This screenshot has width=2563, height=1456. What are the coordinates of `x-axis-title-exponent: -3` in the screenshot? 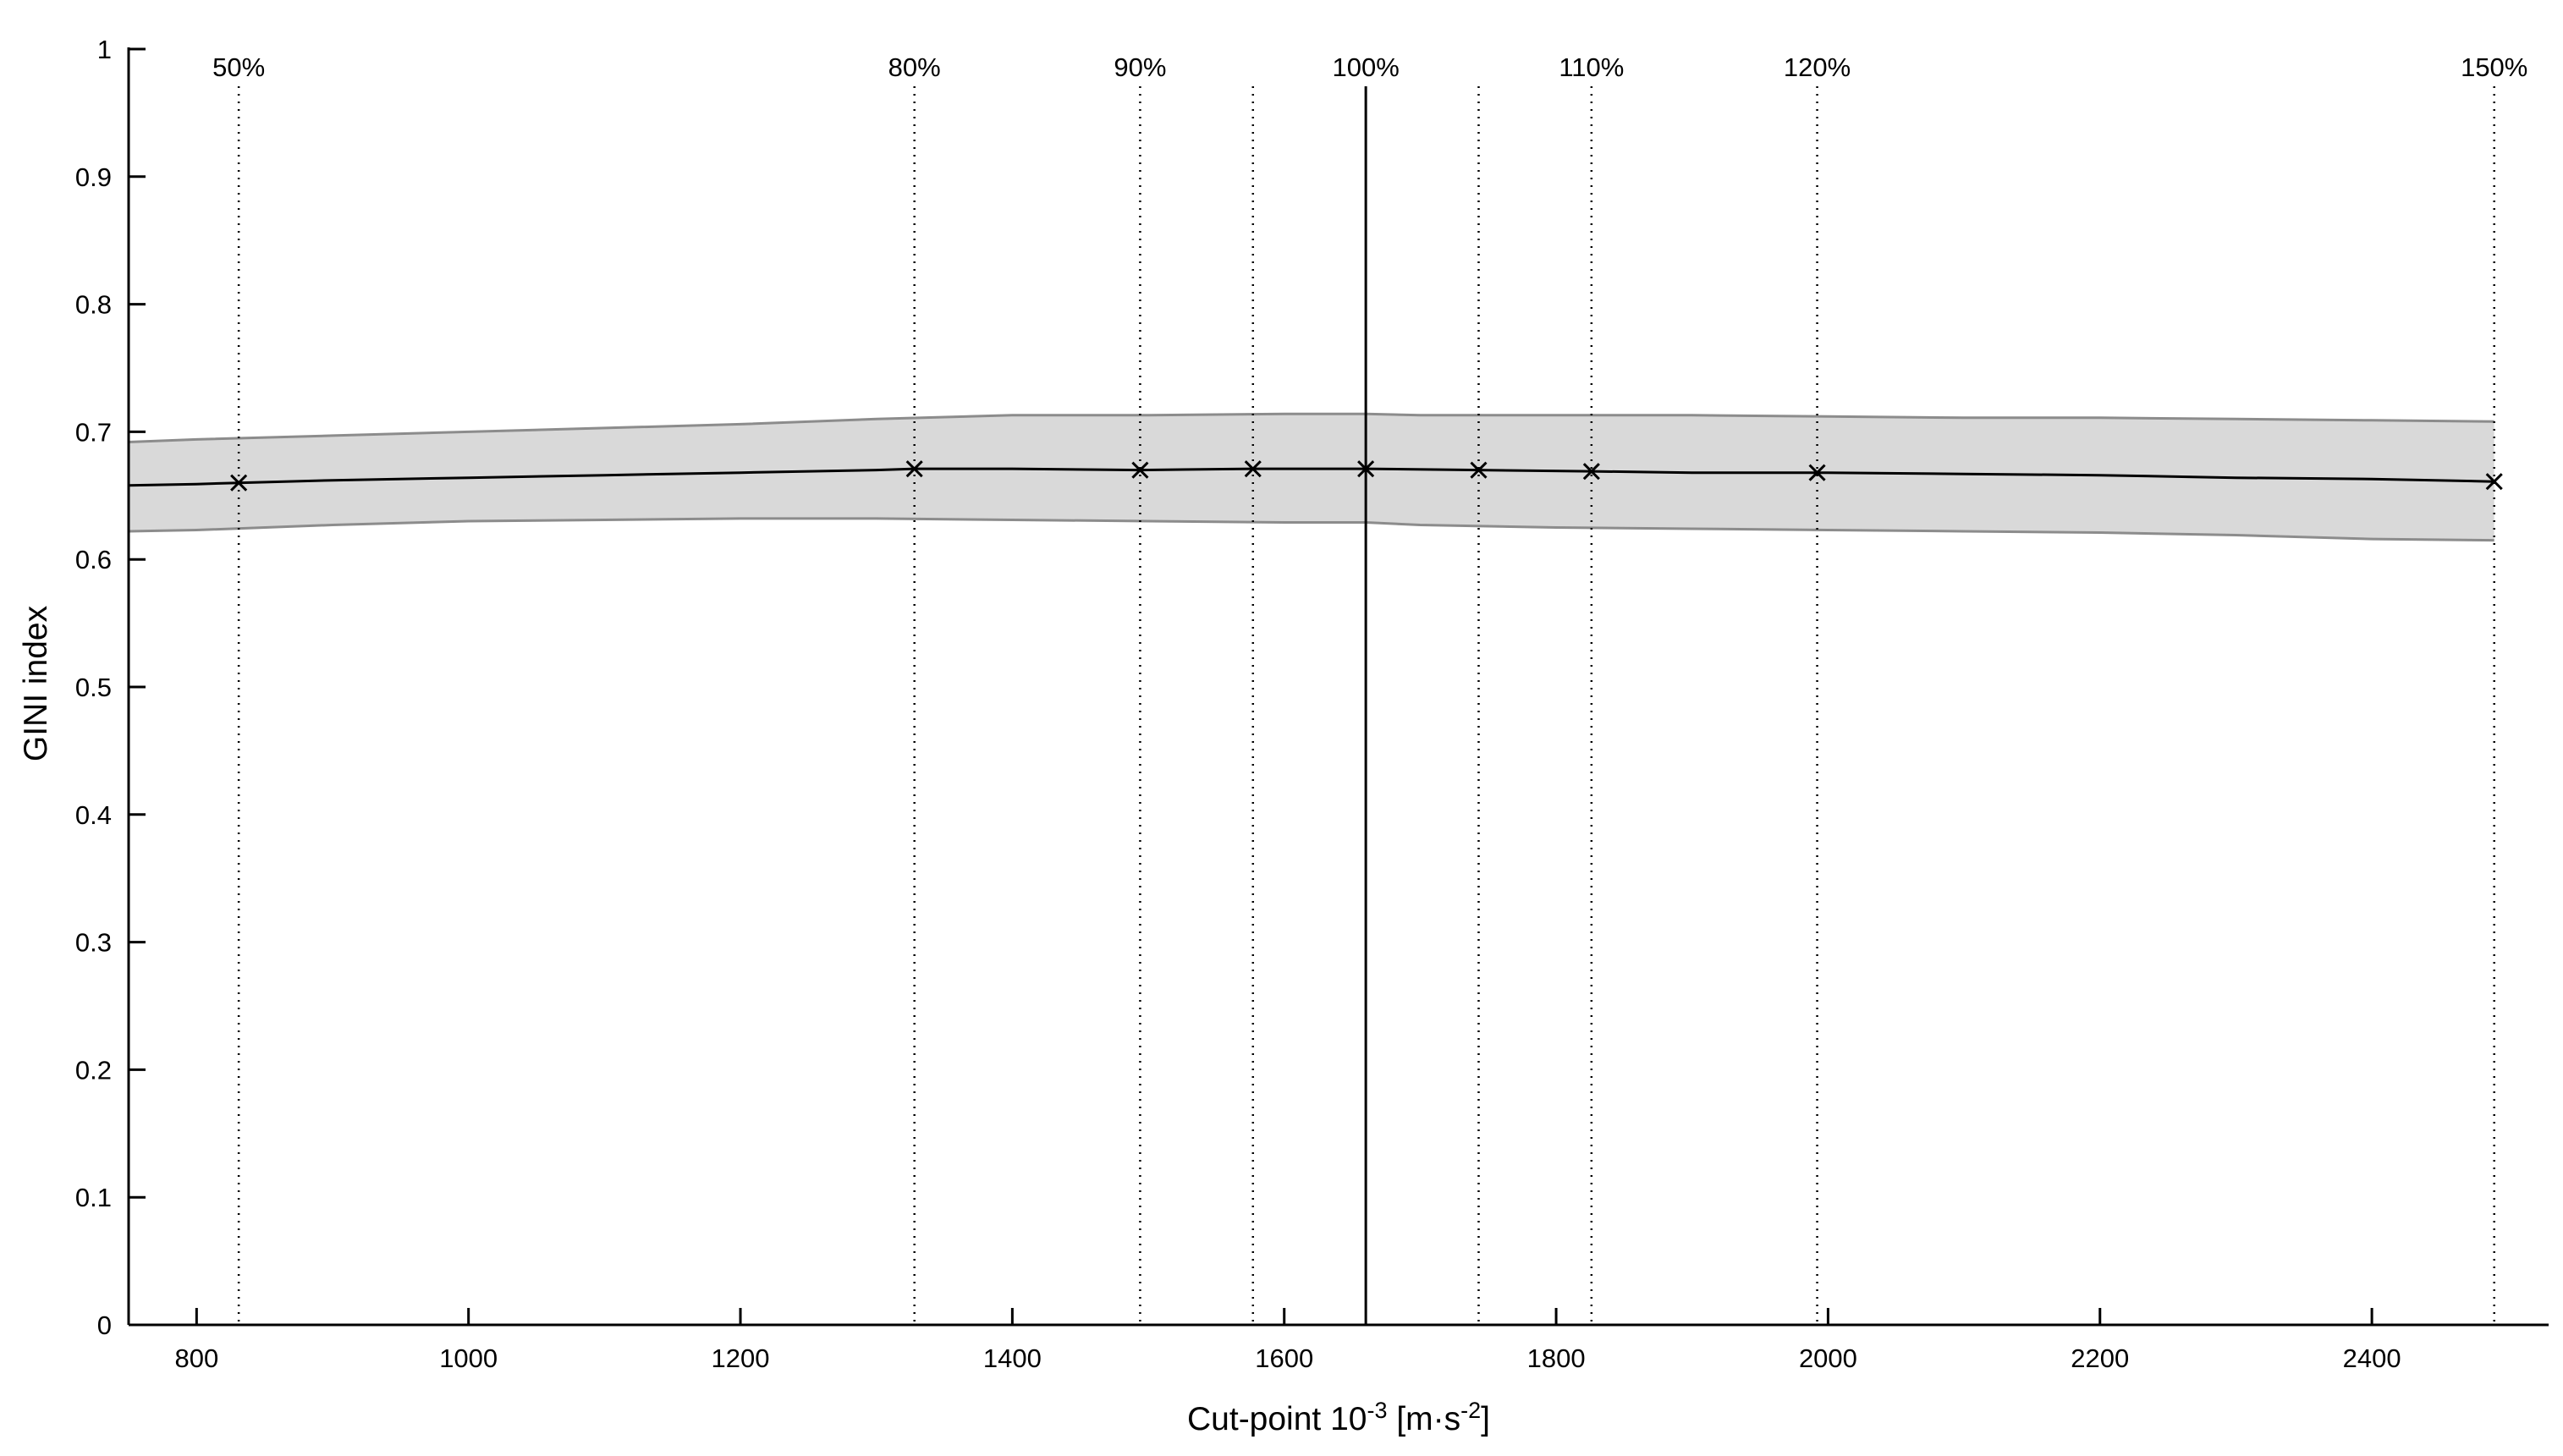 It's located at (1377, 1410).